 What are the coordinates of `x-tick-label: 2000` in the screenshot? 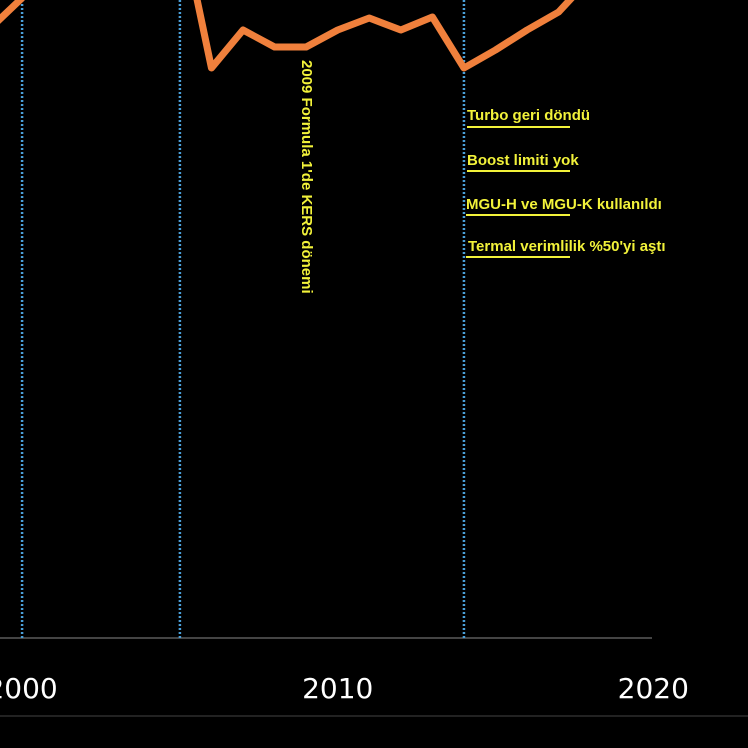 It's located at (29, 688).